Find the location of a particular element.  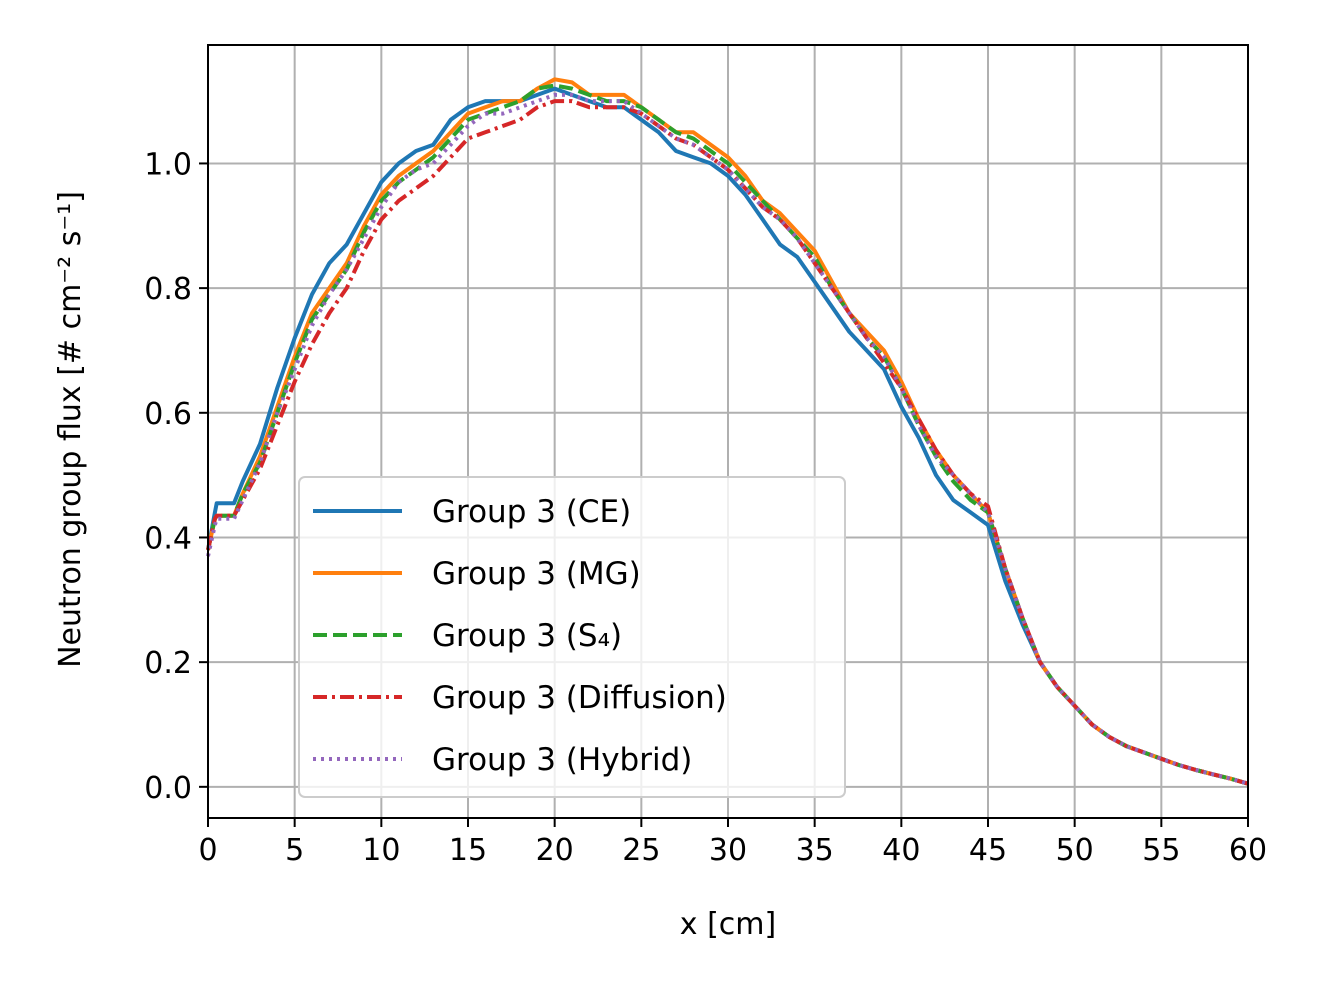

x-tick-label: 5 is located at coordinates (294, 850).